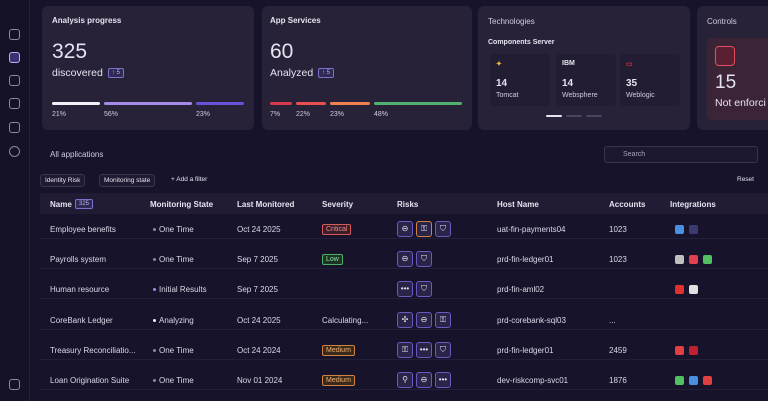 The height and width of the screenshot is (401, 768). I want to click on column-header: Severity, so click(338, 204).